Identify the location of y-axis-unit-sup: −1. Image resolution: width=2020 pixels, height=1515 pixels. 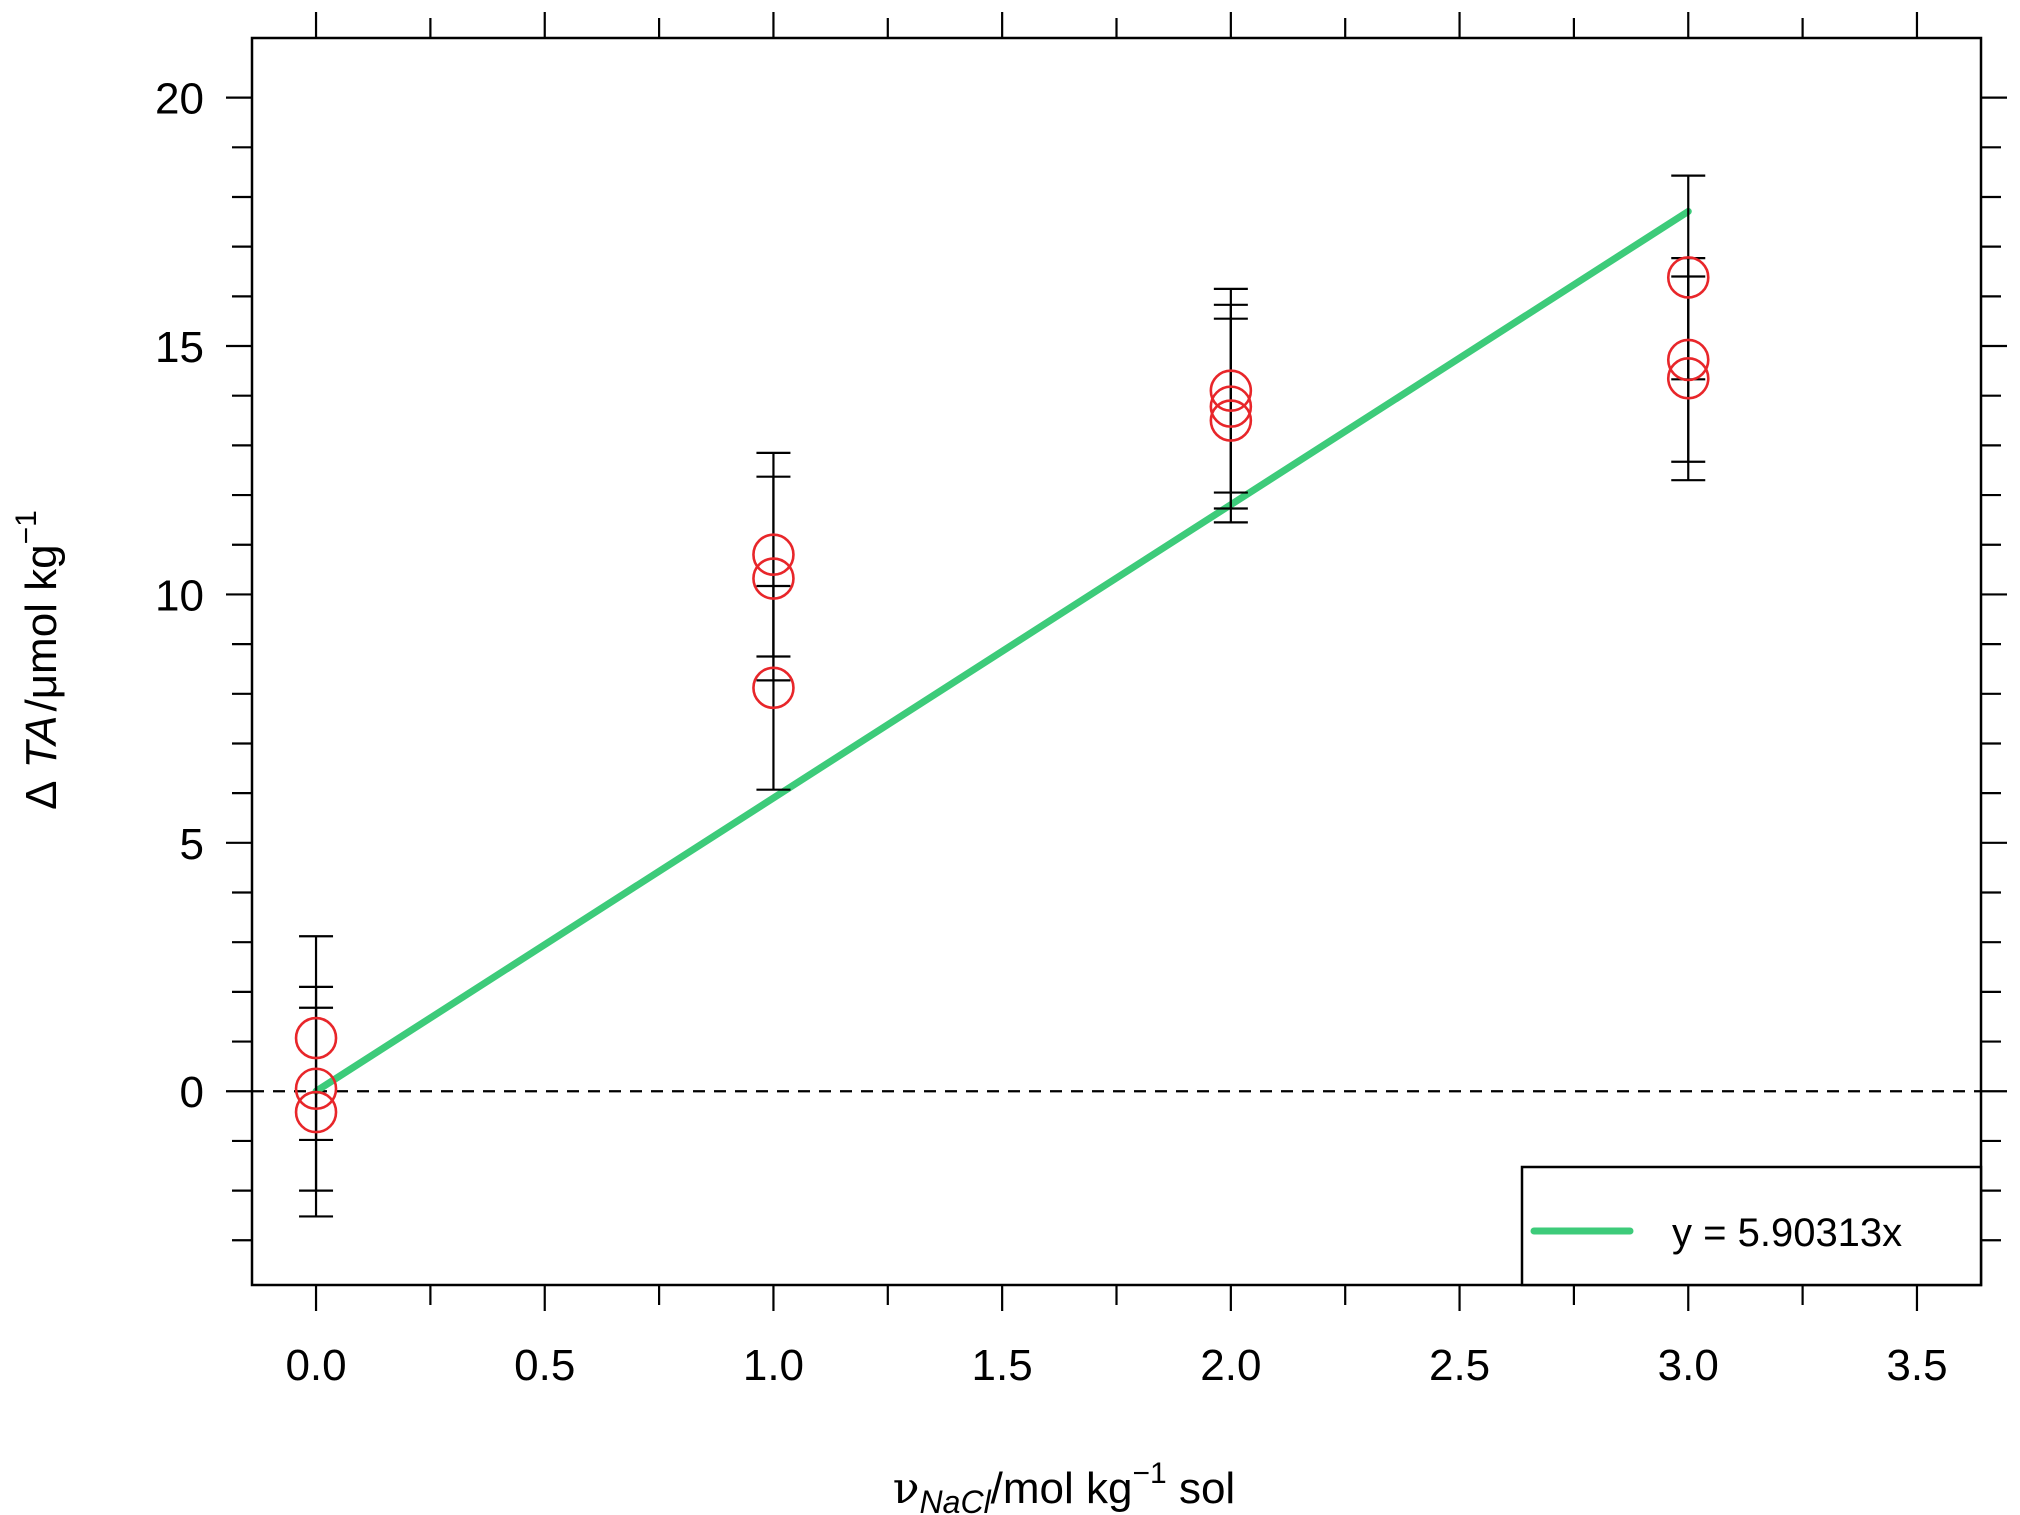
(26, 527).